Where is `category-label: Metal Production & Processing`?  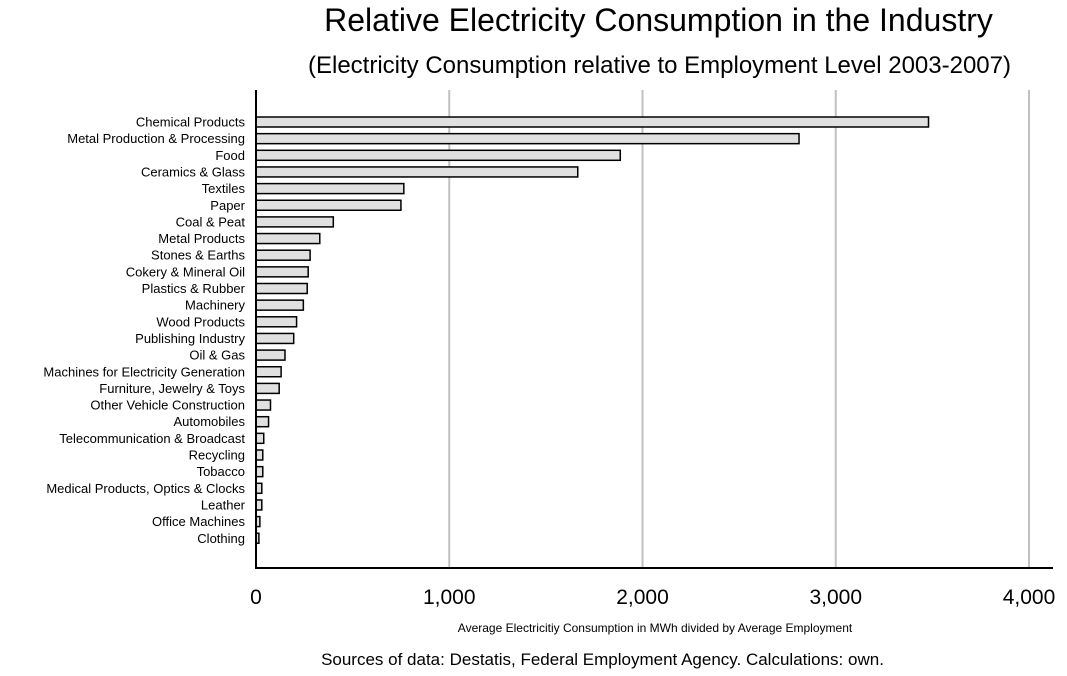 category-label: Metal Production & Processing is located at coordinates (156, 138).